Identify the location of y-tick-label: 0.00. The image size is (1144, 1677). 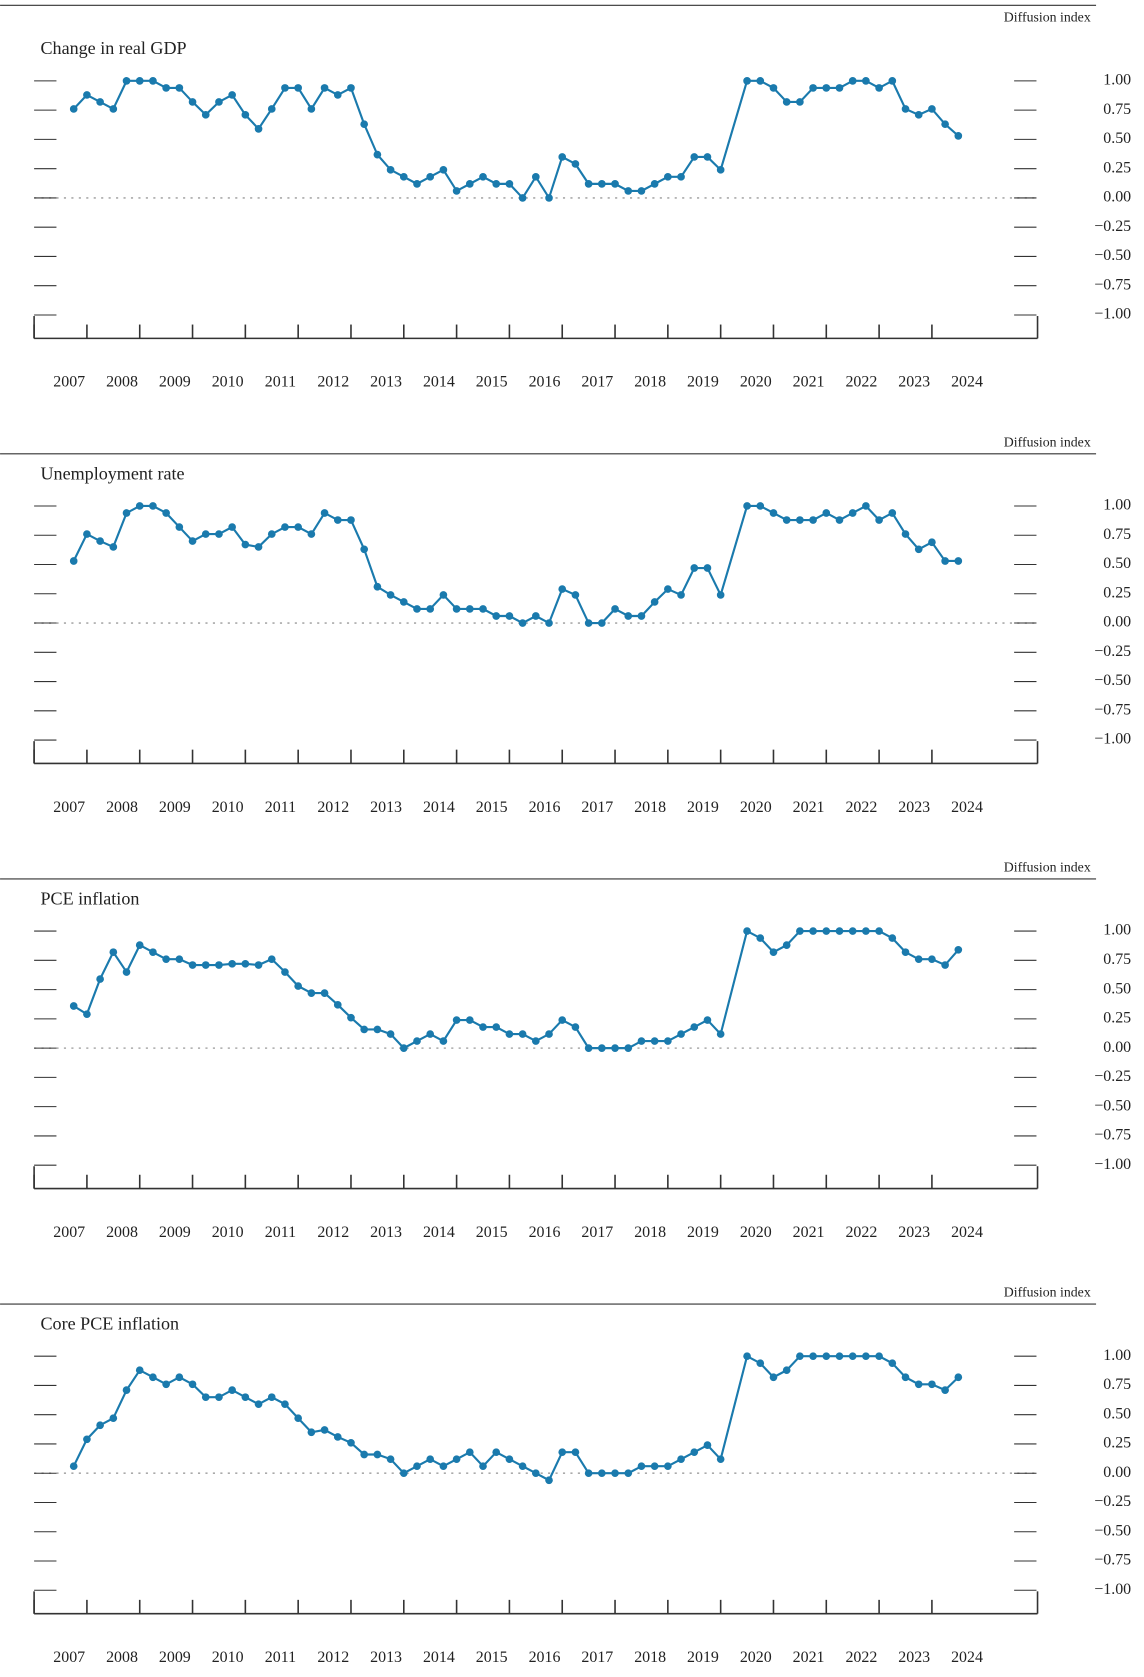
(1117, 622).